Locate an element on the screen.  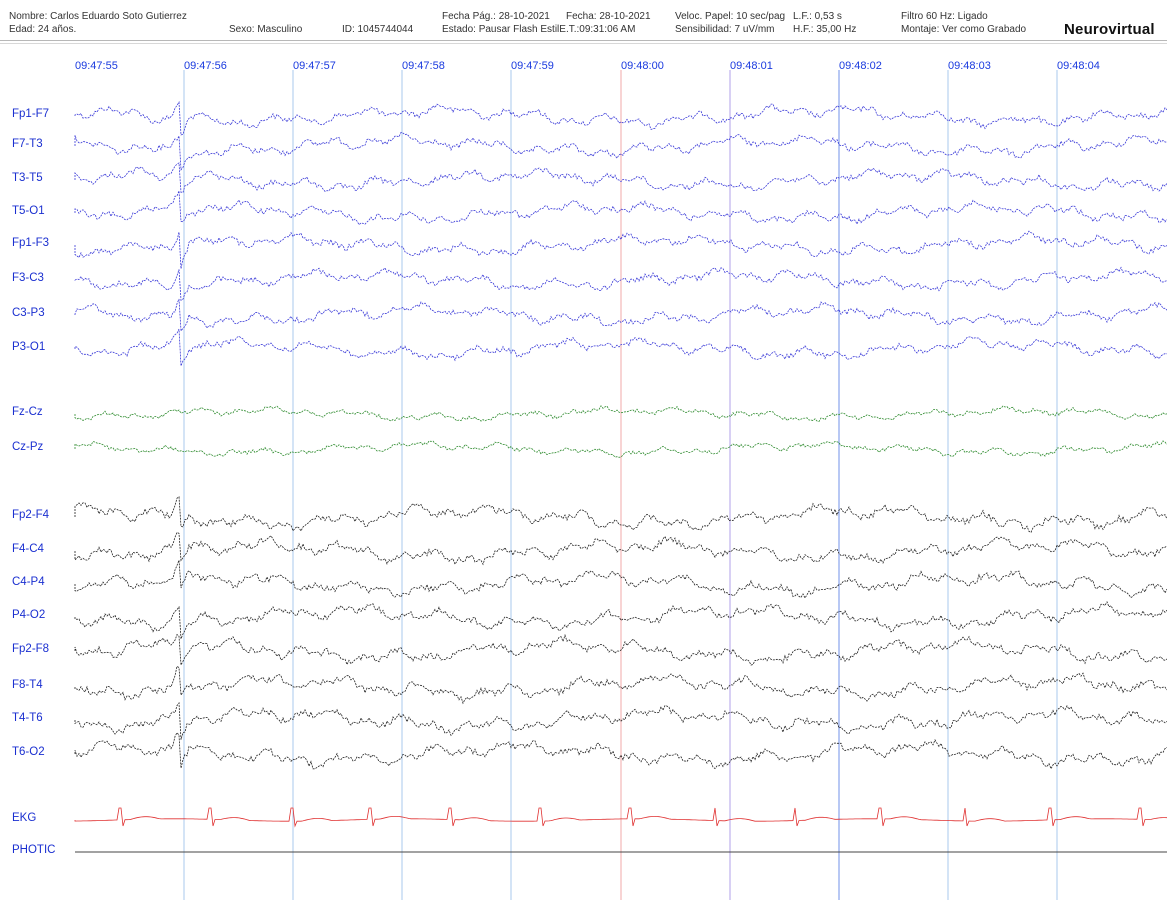
channel-label: Fp1-F7 is located at coordinates (31, 114).